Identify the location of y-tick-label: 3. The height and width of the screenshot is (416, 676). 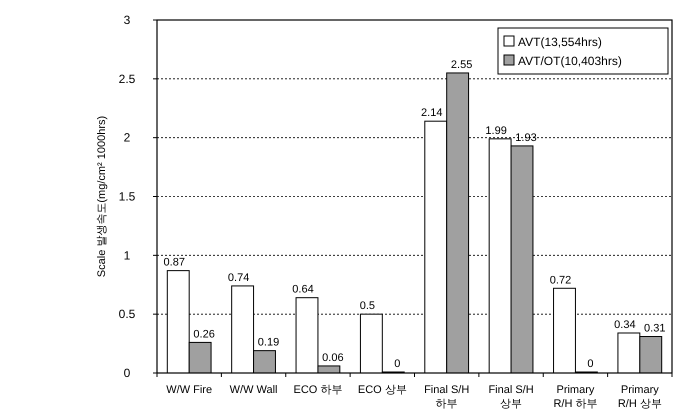
(127, 20).